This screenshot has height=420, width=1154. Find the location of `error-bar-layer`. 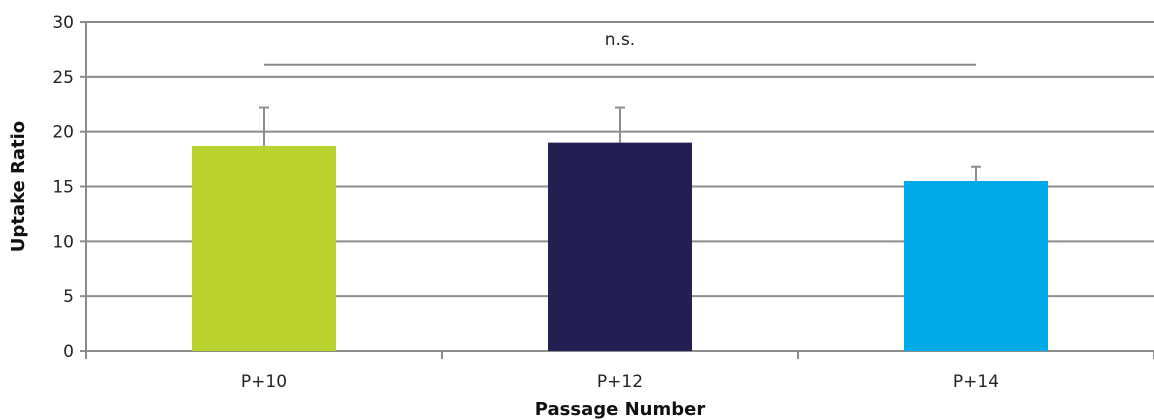

error-bar-layer is located at coordinates (620, 144).